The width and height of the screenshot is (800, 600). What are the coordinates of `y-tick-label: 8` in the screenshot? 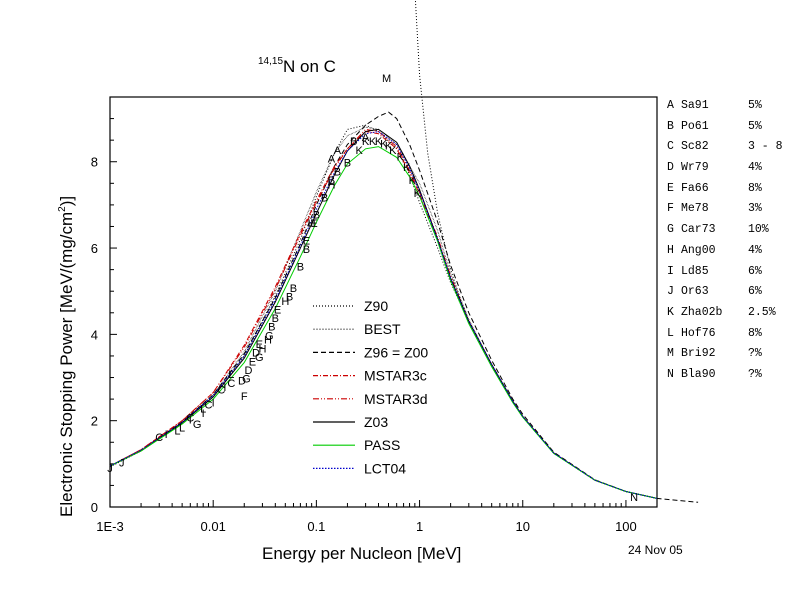 It's located at (94, 162).